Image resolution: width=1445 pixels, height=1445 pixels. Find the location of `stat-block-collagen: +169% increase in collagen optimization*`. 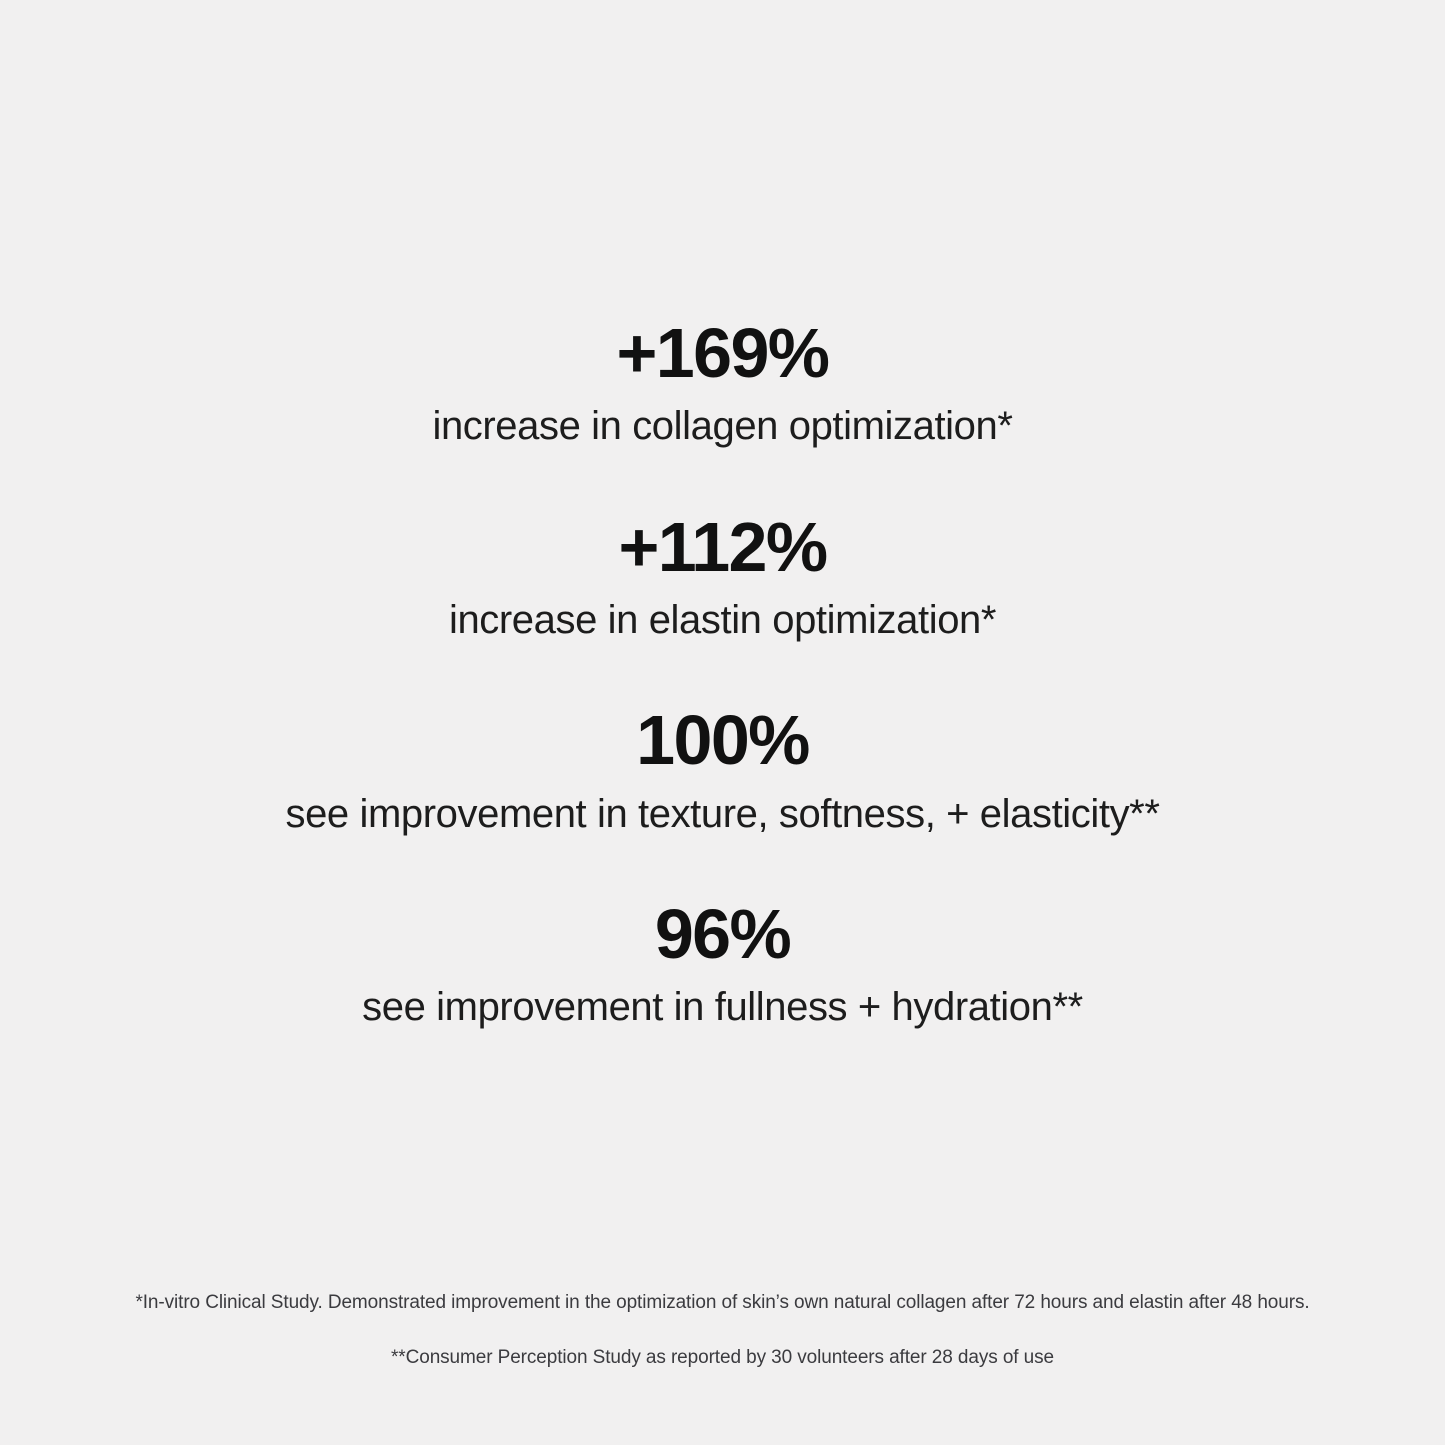

stat-block-collagen: +169% increase in collagen optimization* is located at coordinates (722, 382).